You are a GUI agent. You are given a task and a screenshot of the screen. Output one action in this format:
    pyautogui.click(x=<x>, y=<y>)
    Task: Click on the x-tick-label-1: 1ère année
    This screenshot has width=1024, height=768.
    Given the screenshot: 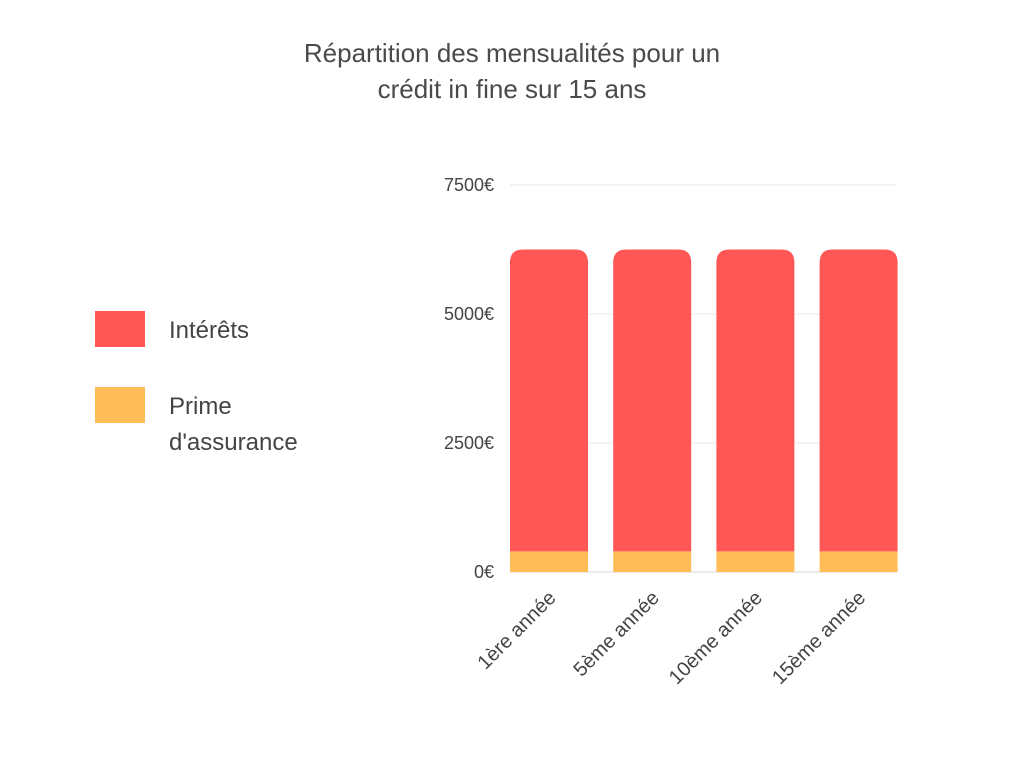 What is the action you would take?
    pyautogui.click(x=516, y=630)
    